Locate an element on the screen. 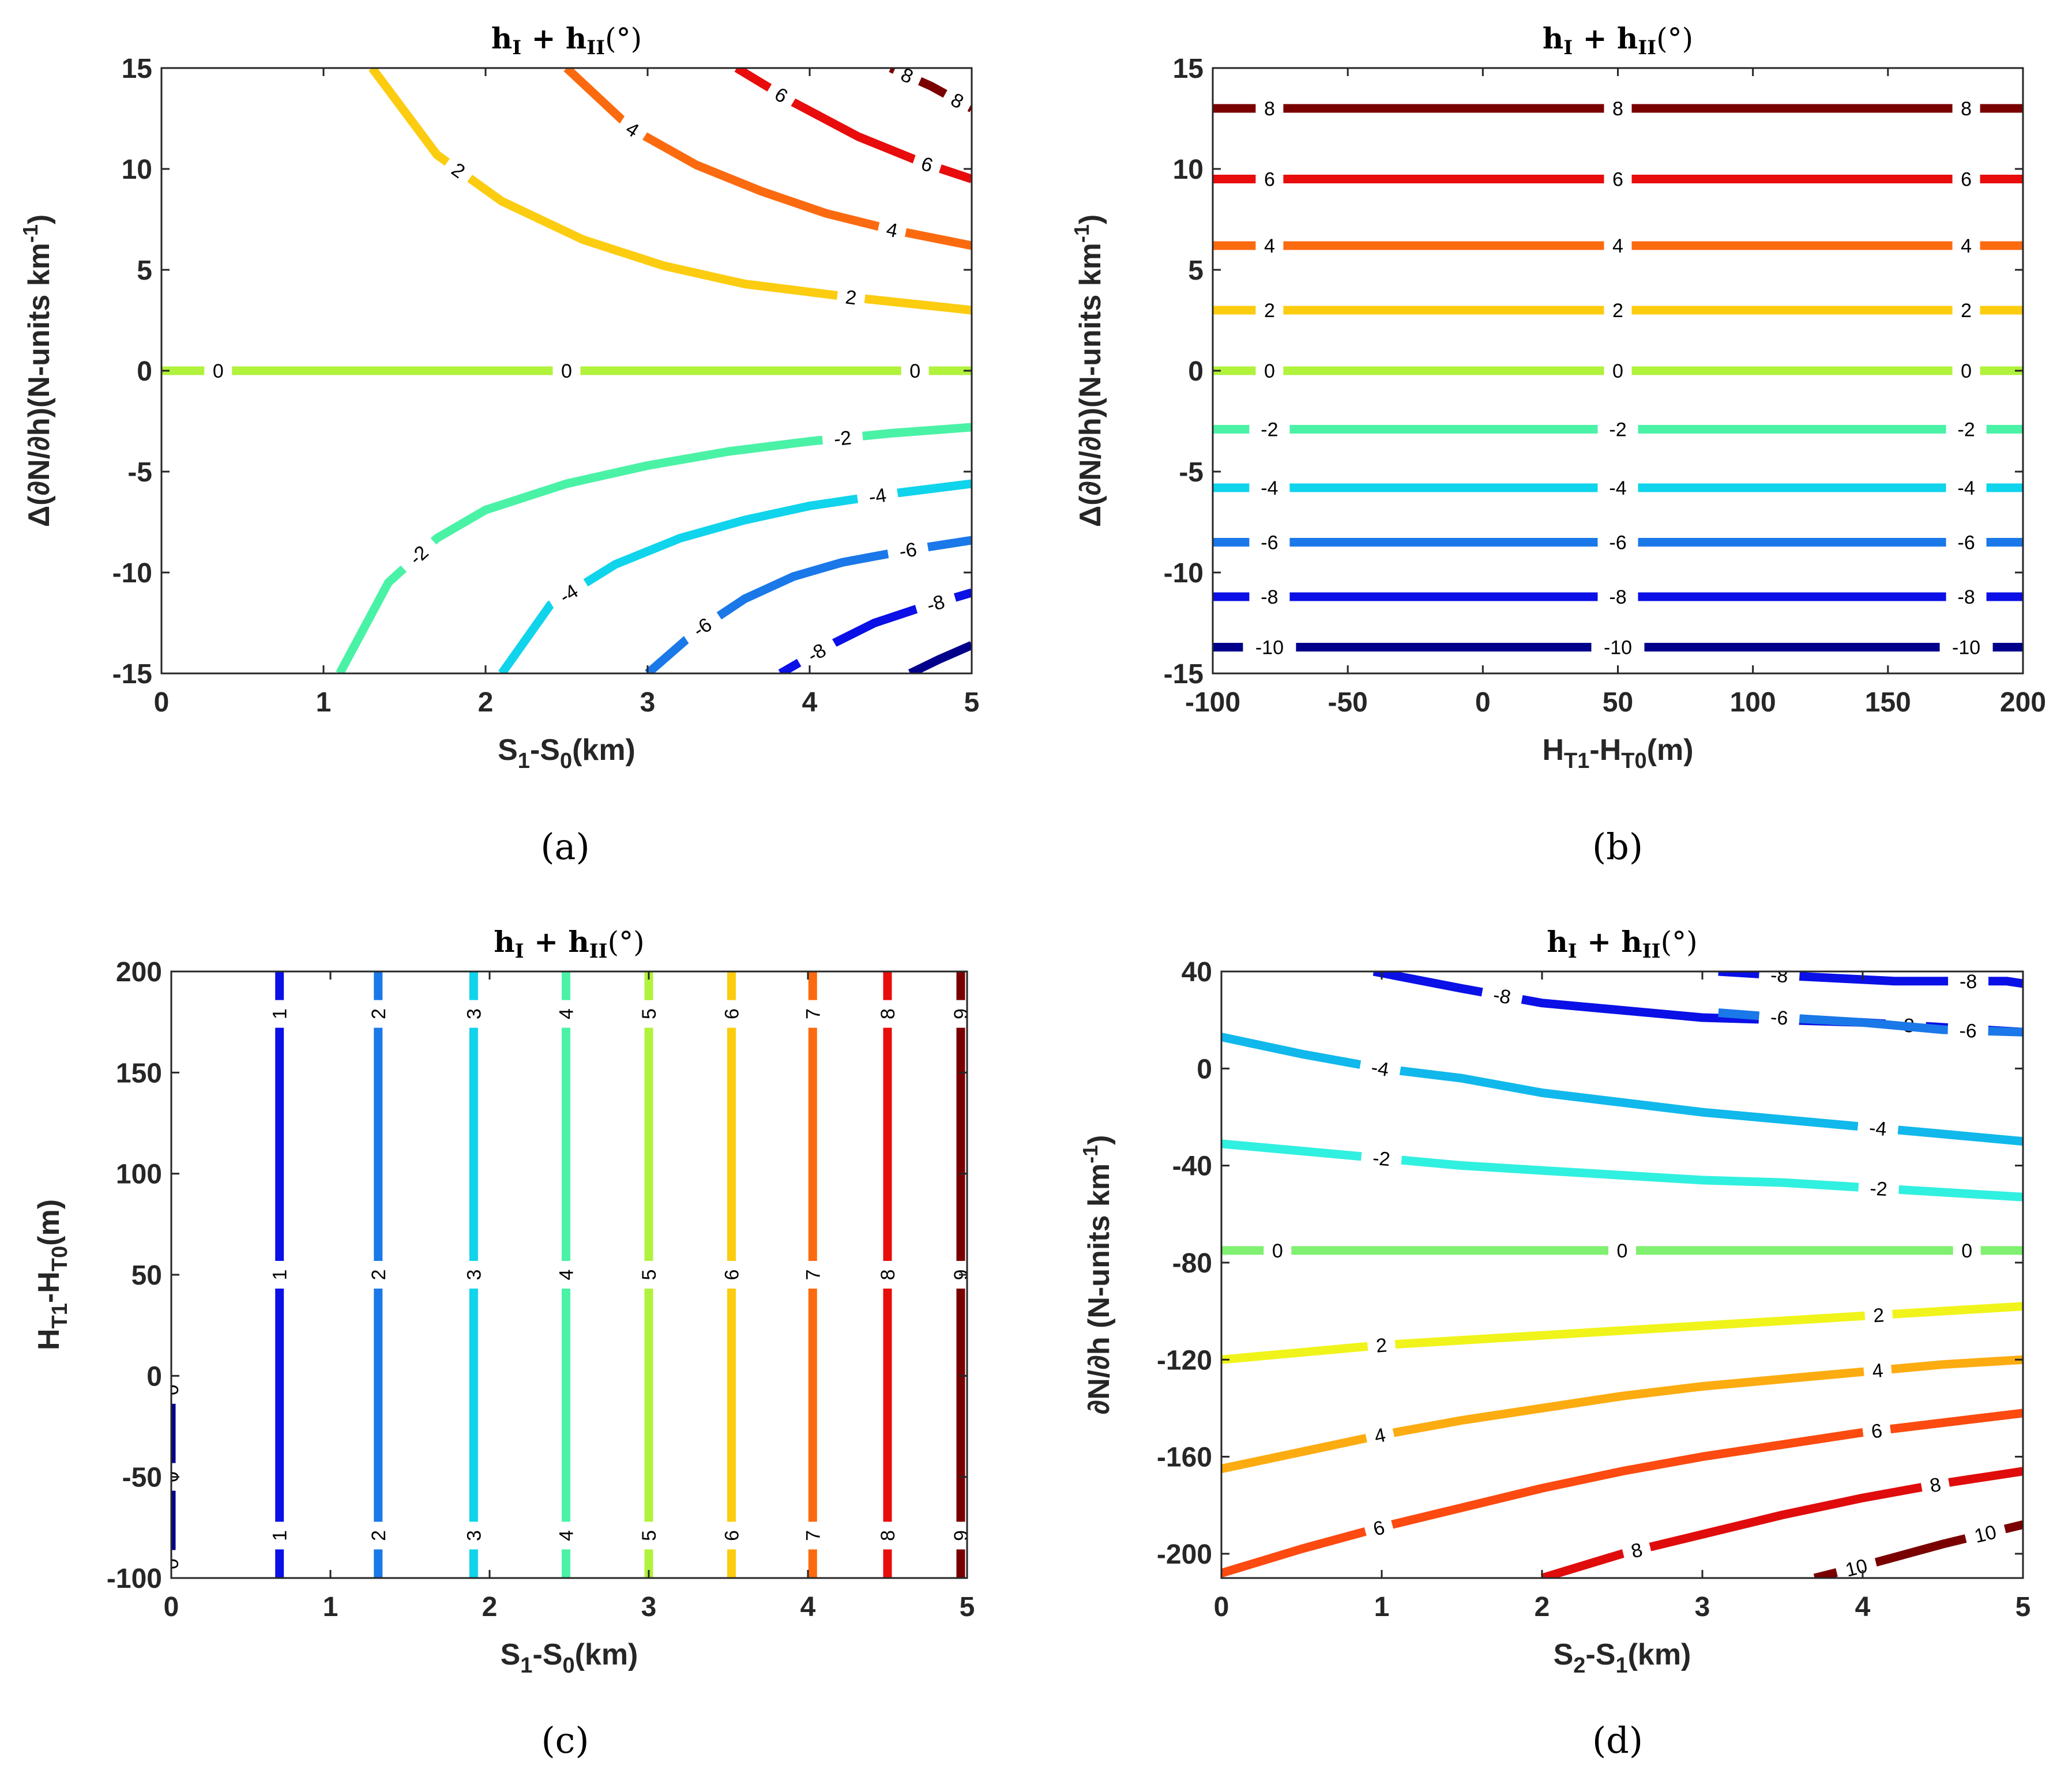 The image size is (2072, 1770). y-axis-label: HT1-HT0(m) is located at coordinates (52, 1274).